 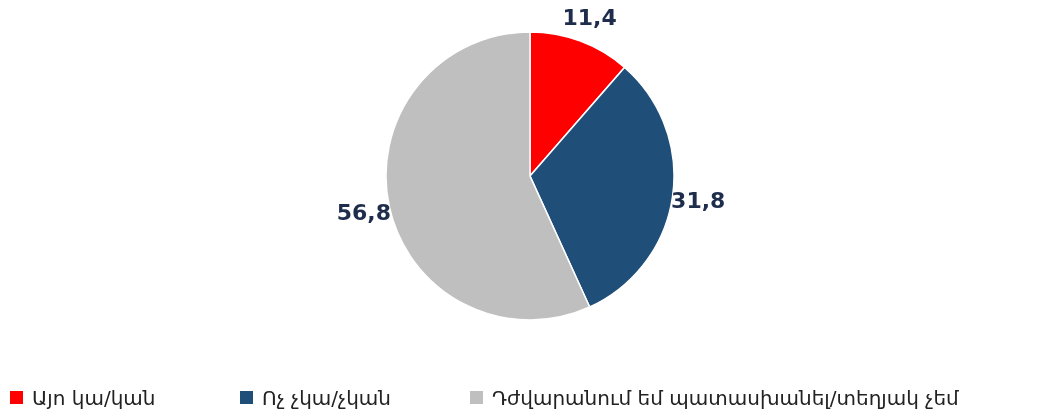 What do you see at coordinates (589, 17) in the screenshot?
I see `data-label: 11,4` at bounding box center [589, 17].